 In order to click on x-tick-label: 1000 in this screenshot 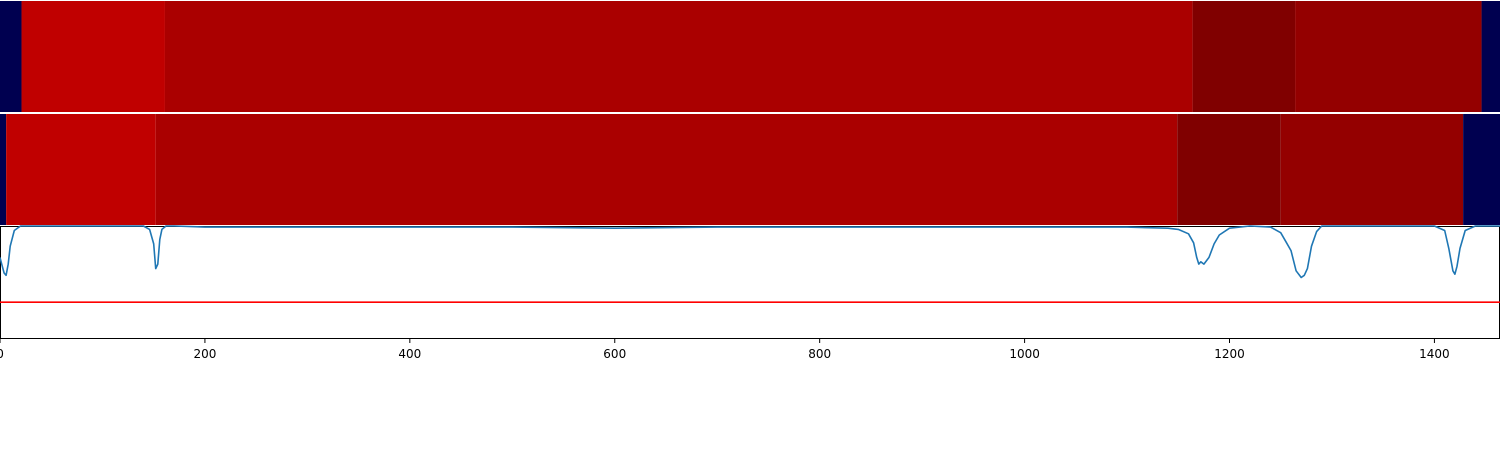, I will do `click(1024, 354)`.